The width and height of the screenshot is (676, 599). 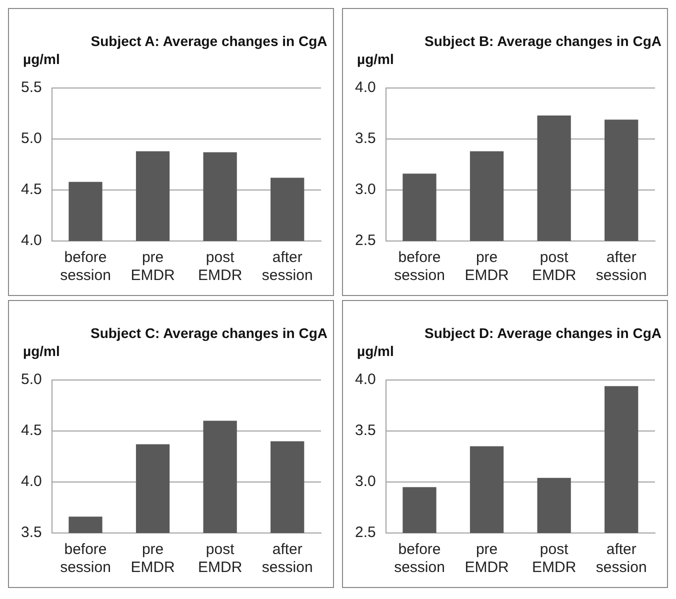 I want to click on y-tick-label: 5.5, so click(x=31, y=87).